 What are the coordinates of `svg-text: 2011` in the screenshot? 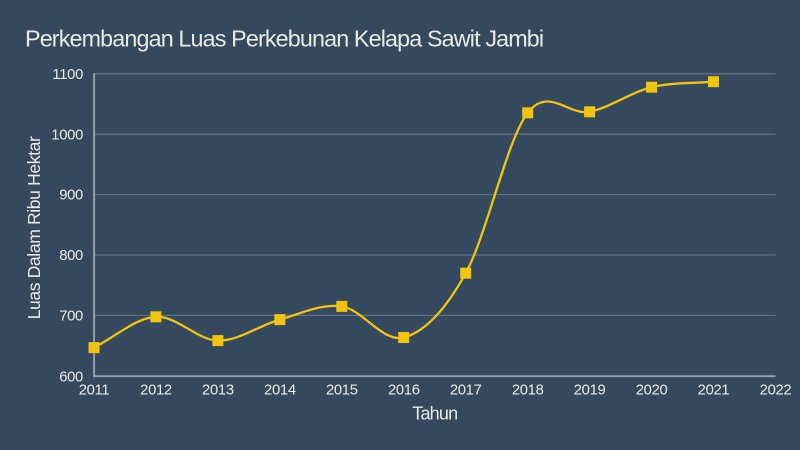 It's located at (94, 390).